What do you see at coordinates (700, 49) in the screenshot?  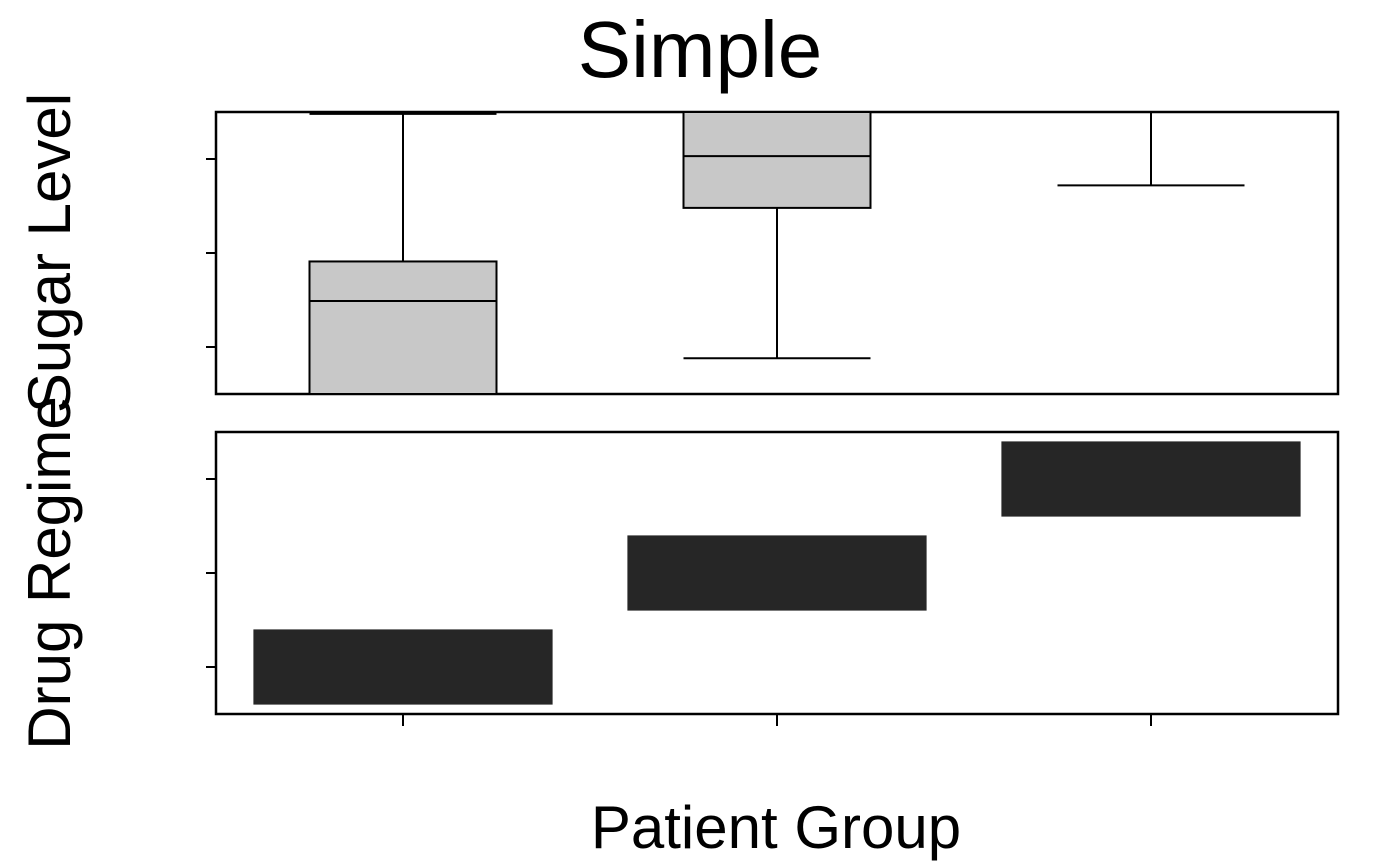 I see `chart-title: Simple` at bounding box center [700, 49].